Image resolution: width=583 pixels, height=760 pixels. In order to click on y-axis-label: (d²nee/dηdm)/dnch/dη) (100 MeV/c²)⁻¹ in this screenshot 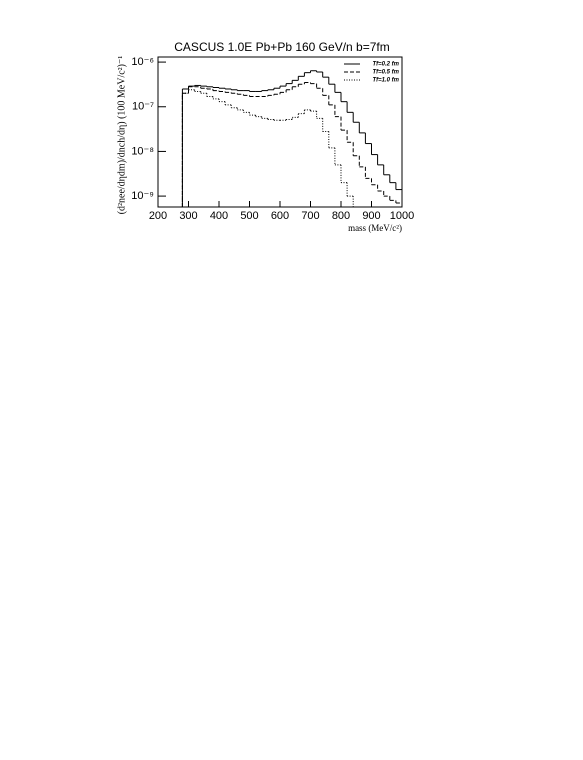, I will do `click(121, 135)`.